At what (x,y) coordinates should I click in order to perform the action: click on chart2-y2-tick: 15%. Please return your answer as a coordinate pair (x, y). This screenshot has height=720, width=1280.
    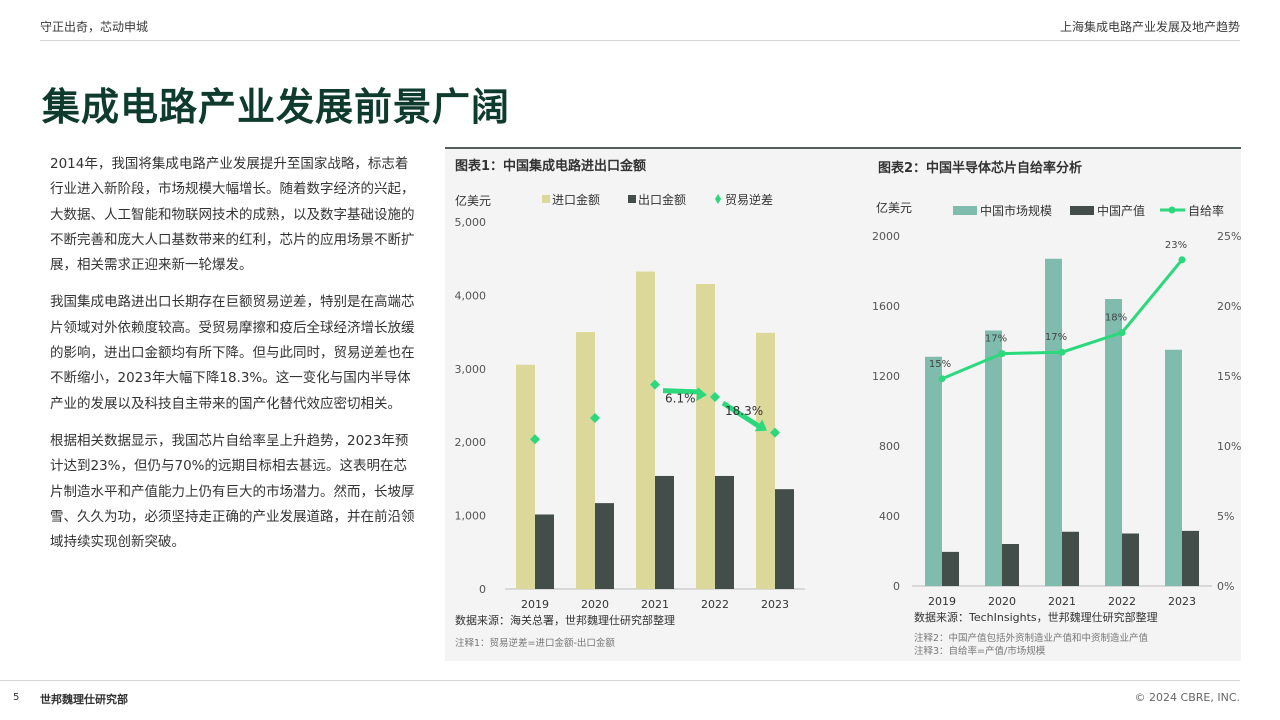
    Looking at the image, I should click on (1229, 376).